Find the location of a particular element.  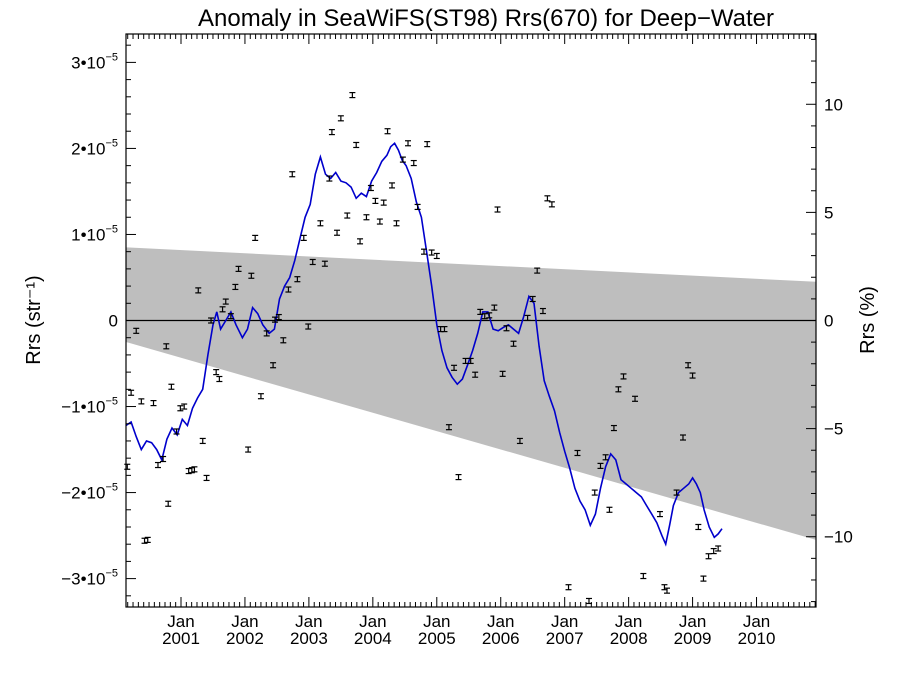

y-tick-label: 2•10−5 is located at coordinates (94, 147).